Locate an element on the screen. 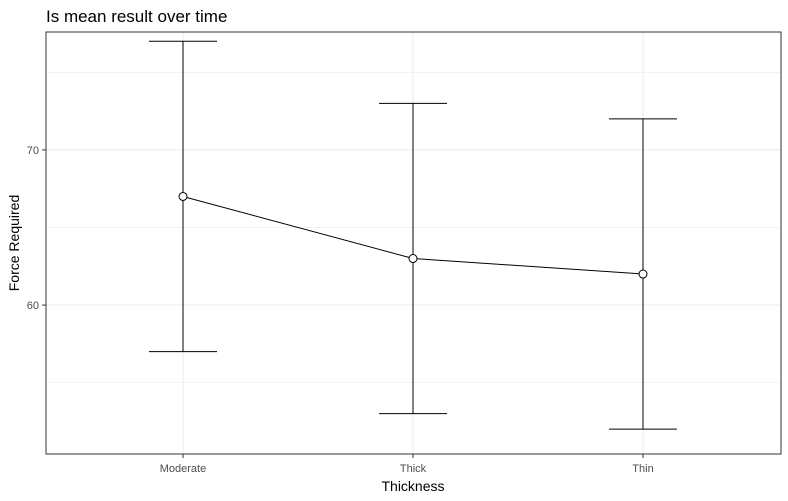 Image resolution: width=788 pixels, height=501 pixels. x-tick-label: Moderate is located at coordinates (183, 469).